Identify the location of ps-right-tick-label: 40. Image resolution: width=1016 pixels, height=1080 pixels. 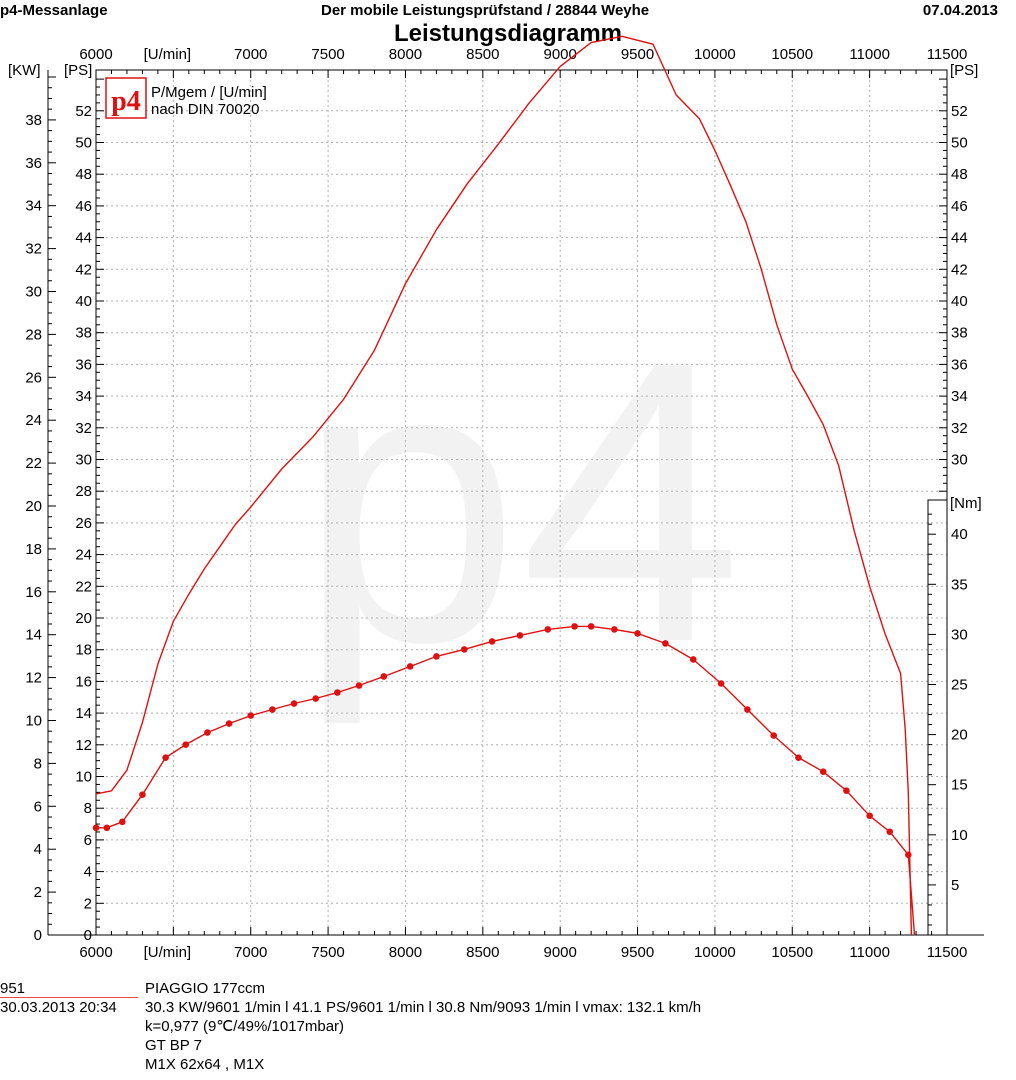
(959, 301).